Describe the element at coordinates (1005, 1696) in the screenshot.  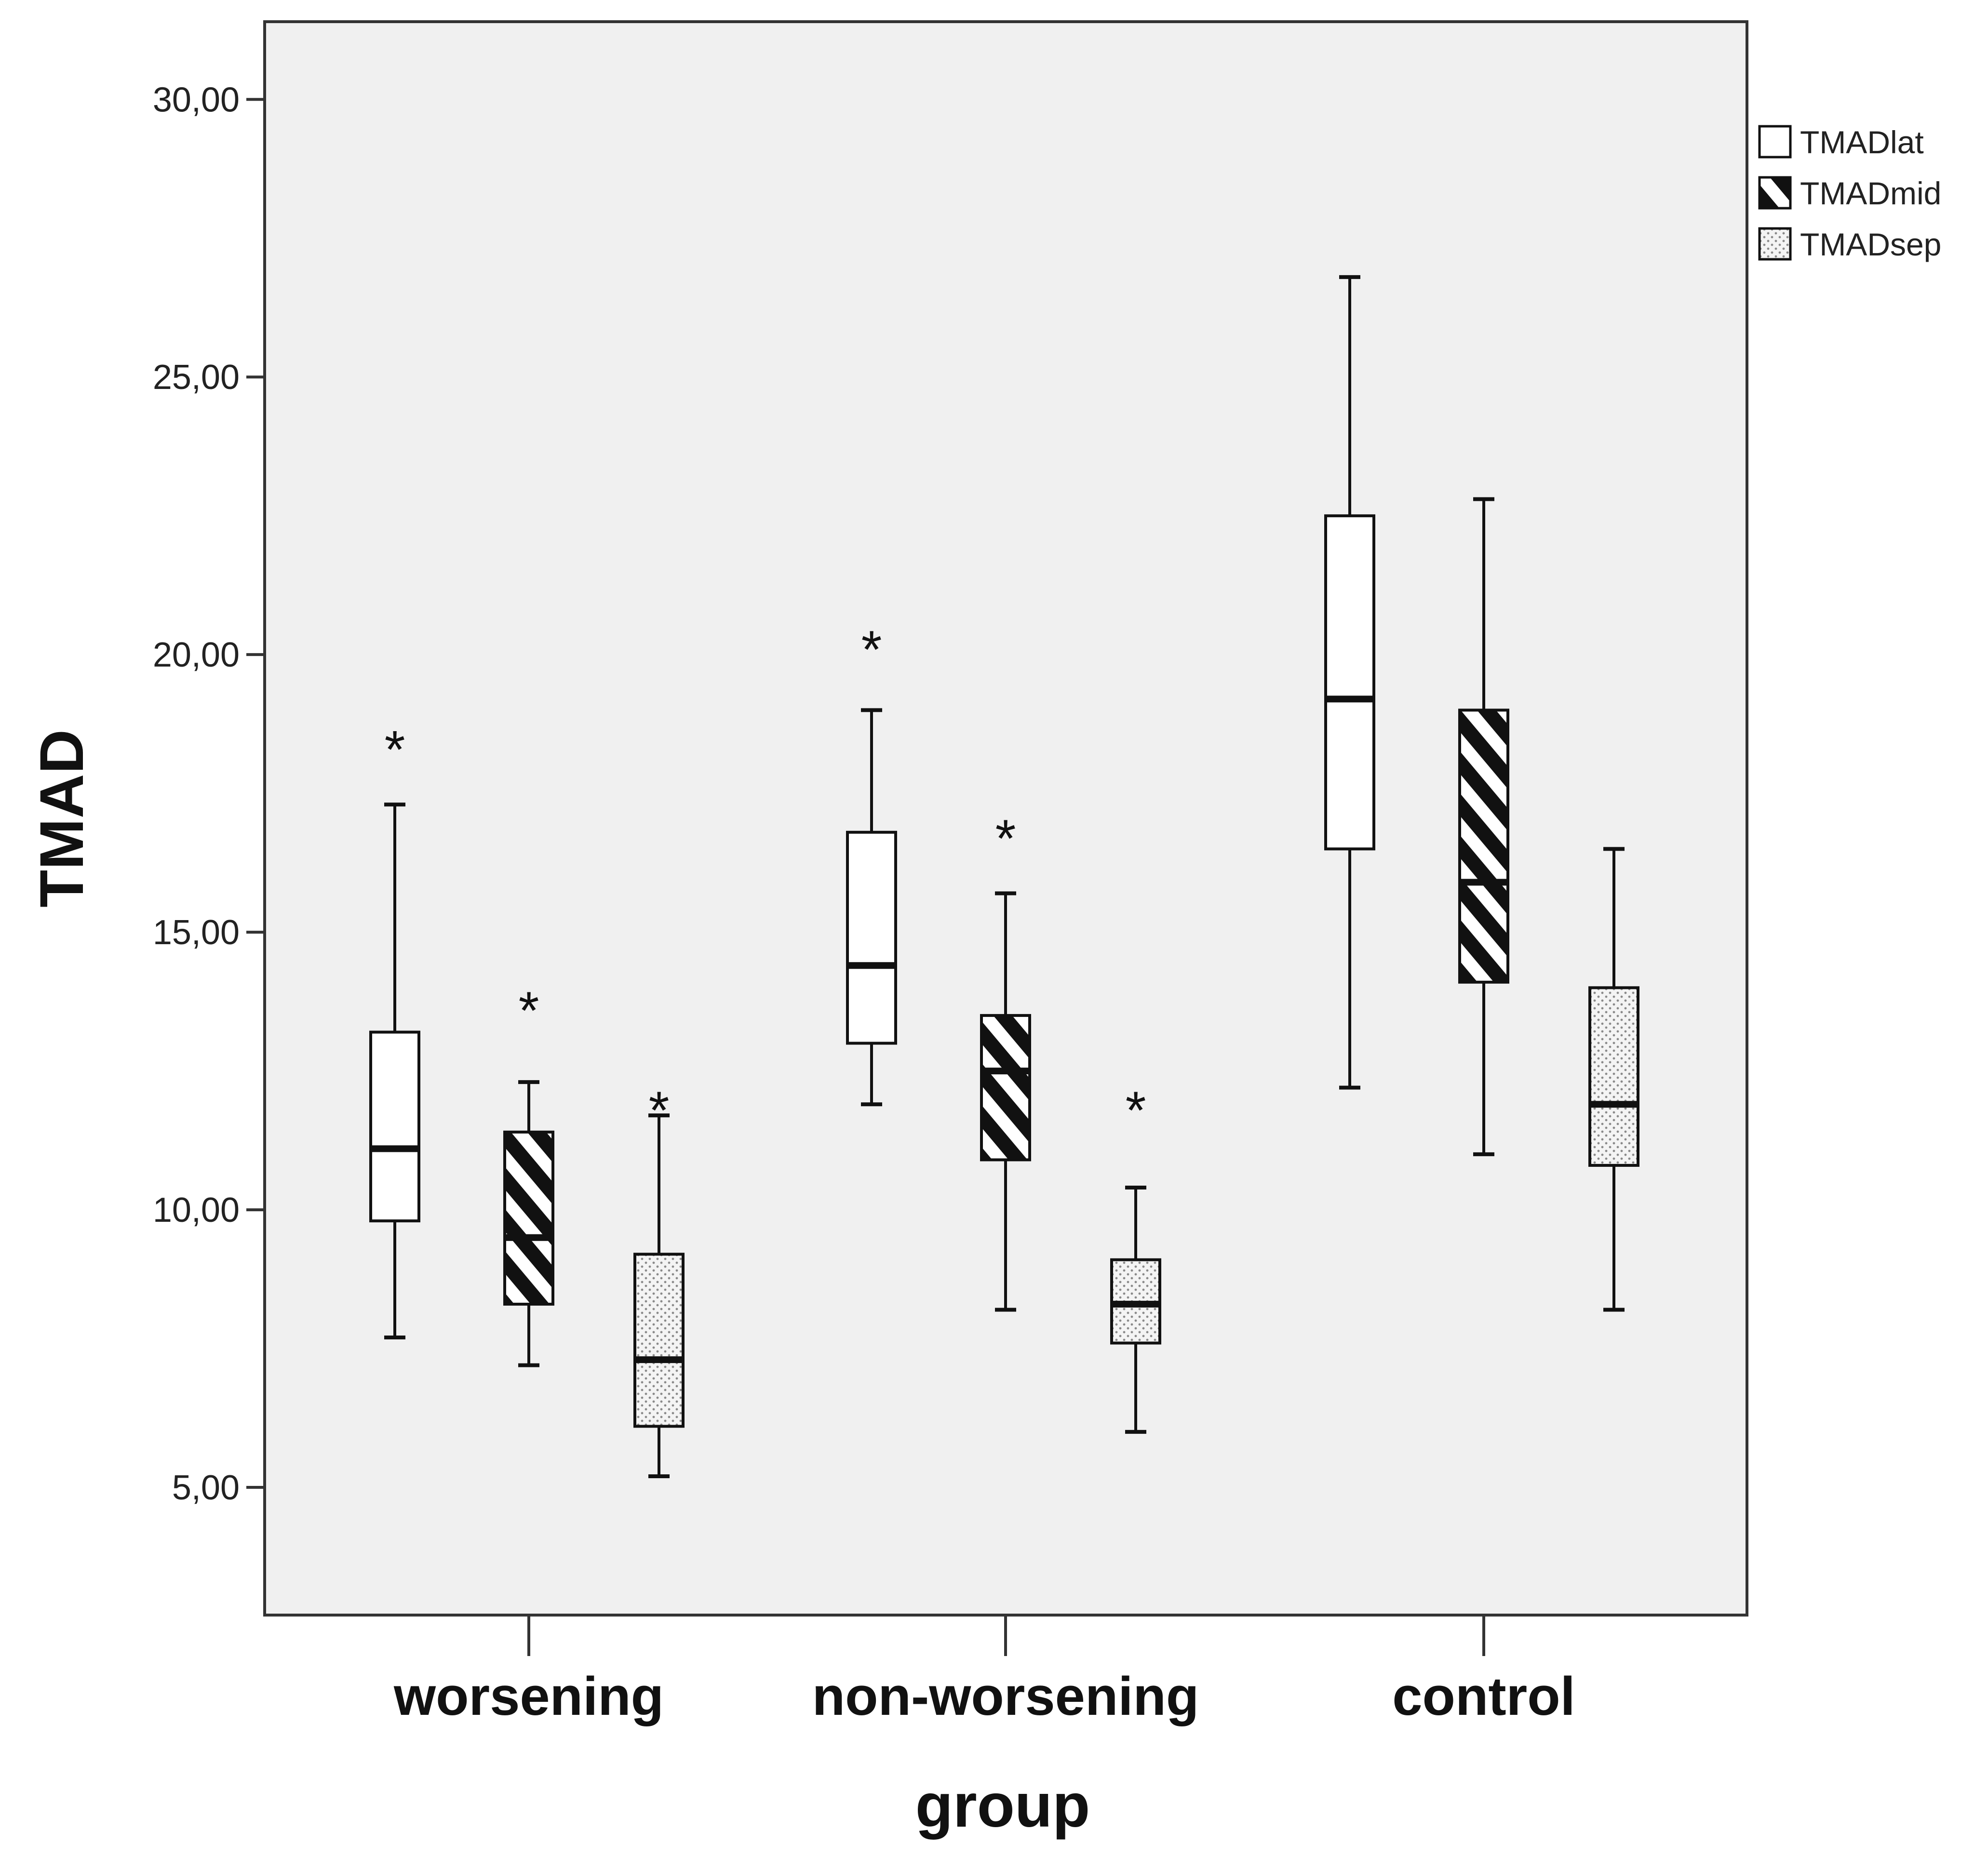
I see `x-category-label-1: non-worsening` at that location.